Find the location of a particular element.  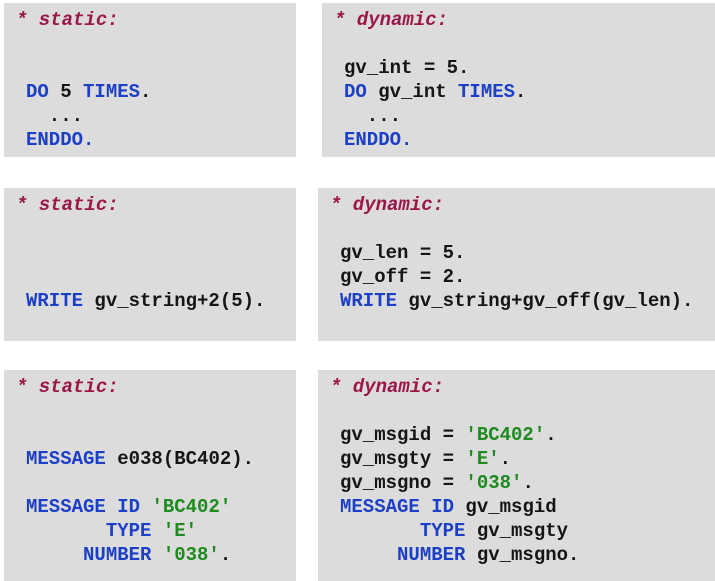

code-token: gv_msgid = is located at coordinates (403, 435).